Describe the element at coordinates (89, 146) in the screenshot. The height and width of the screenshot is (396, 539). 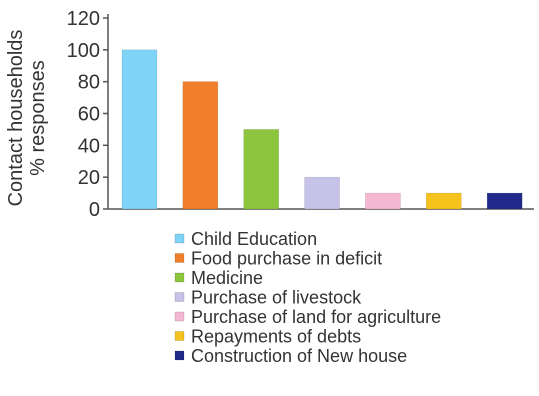
I see `y-tick-label: 40` at that location.